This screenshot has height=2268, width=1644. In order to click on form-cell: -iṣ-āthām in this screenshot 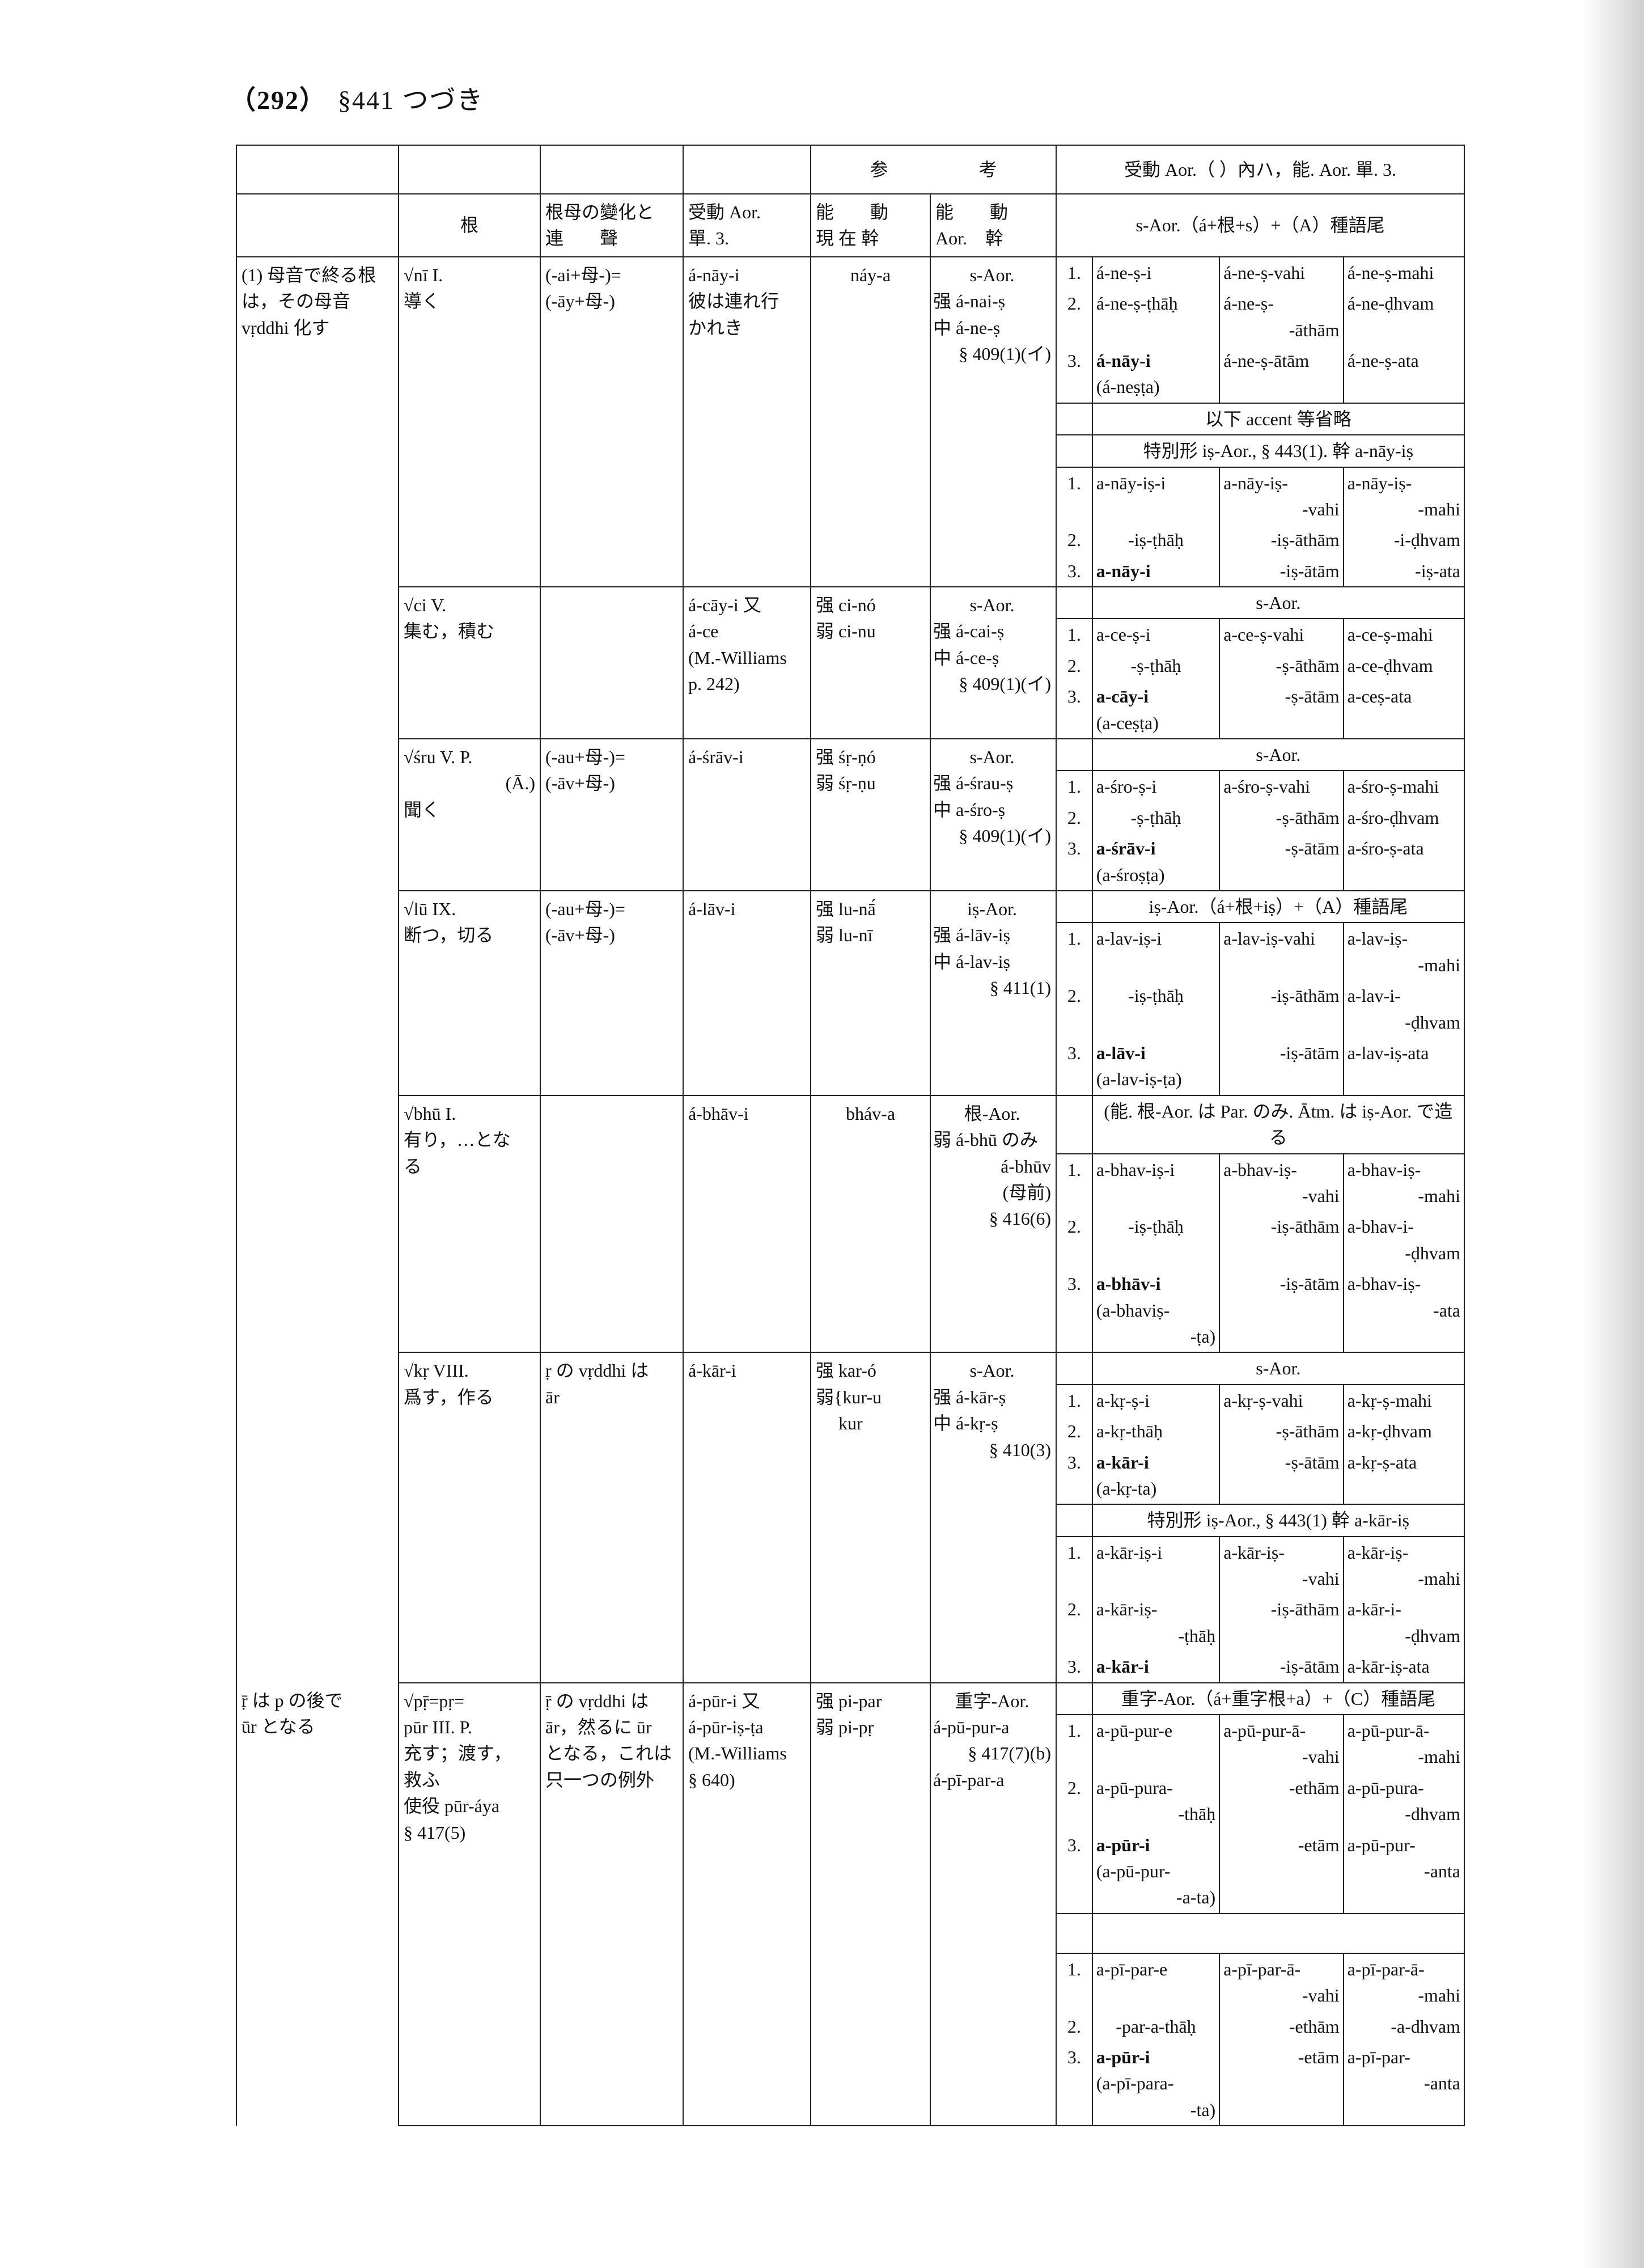, I will do `click(1281, 1240)`.